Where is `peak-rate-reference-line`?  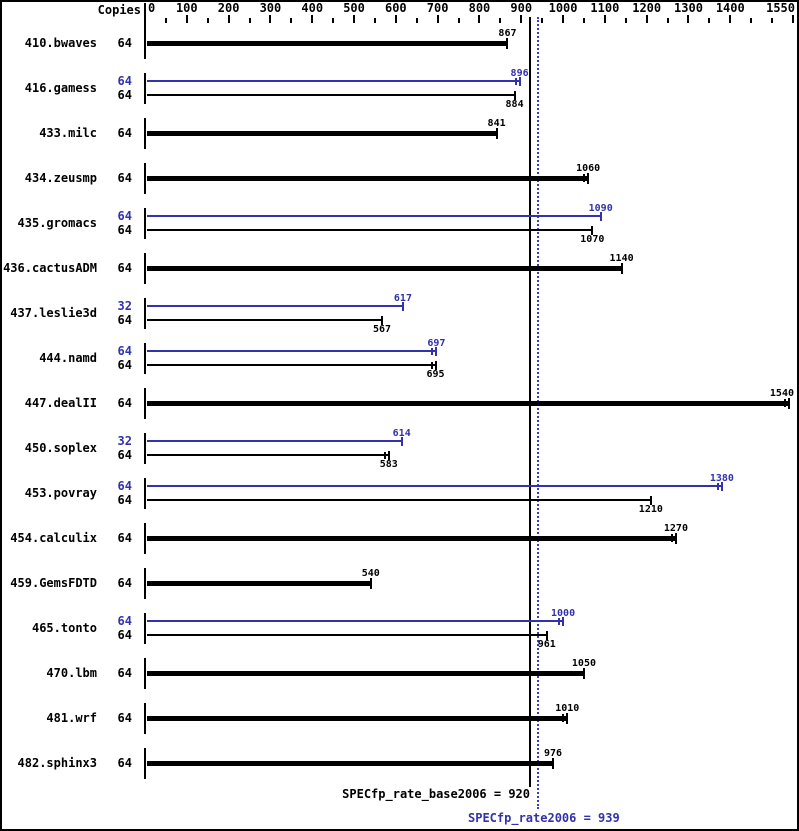 peak-rate-reference-line is located at coordinates (537, 413).